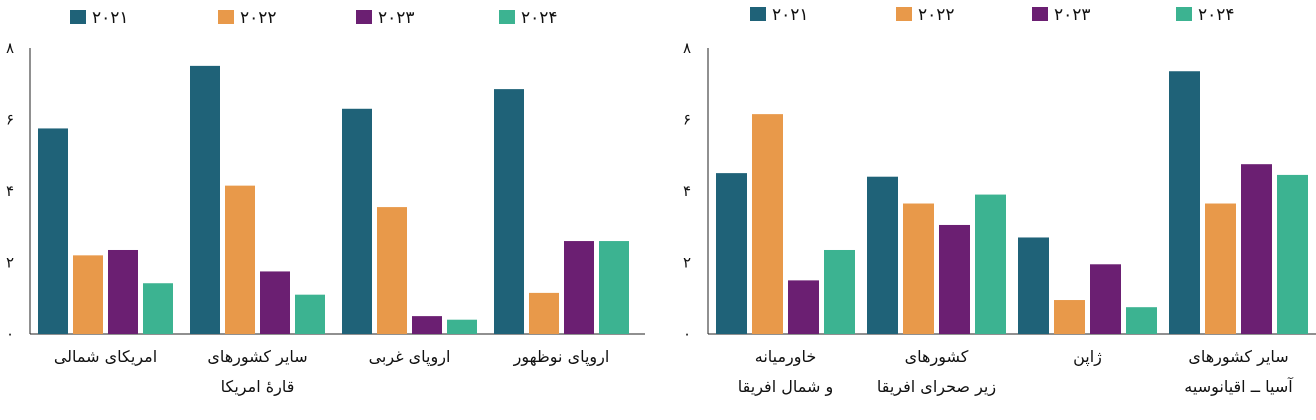 Image resolution: width=1316 pixels, height=420 pixels. Describe the element at coordinates (258, 18) in the screenshot. I see `left-legend-label: ۲۰۲۲` at that location.